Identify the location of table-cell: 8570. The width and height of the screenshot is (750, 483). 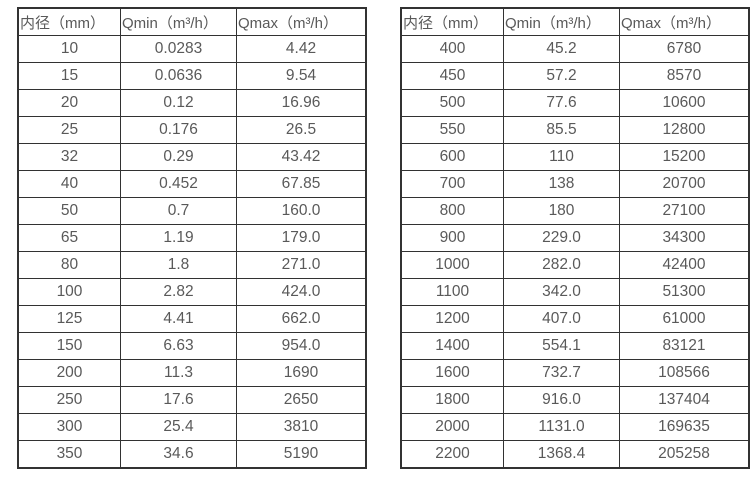
(684, 76).